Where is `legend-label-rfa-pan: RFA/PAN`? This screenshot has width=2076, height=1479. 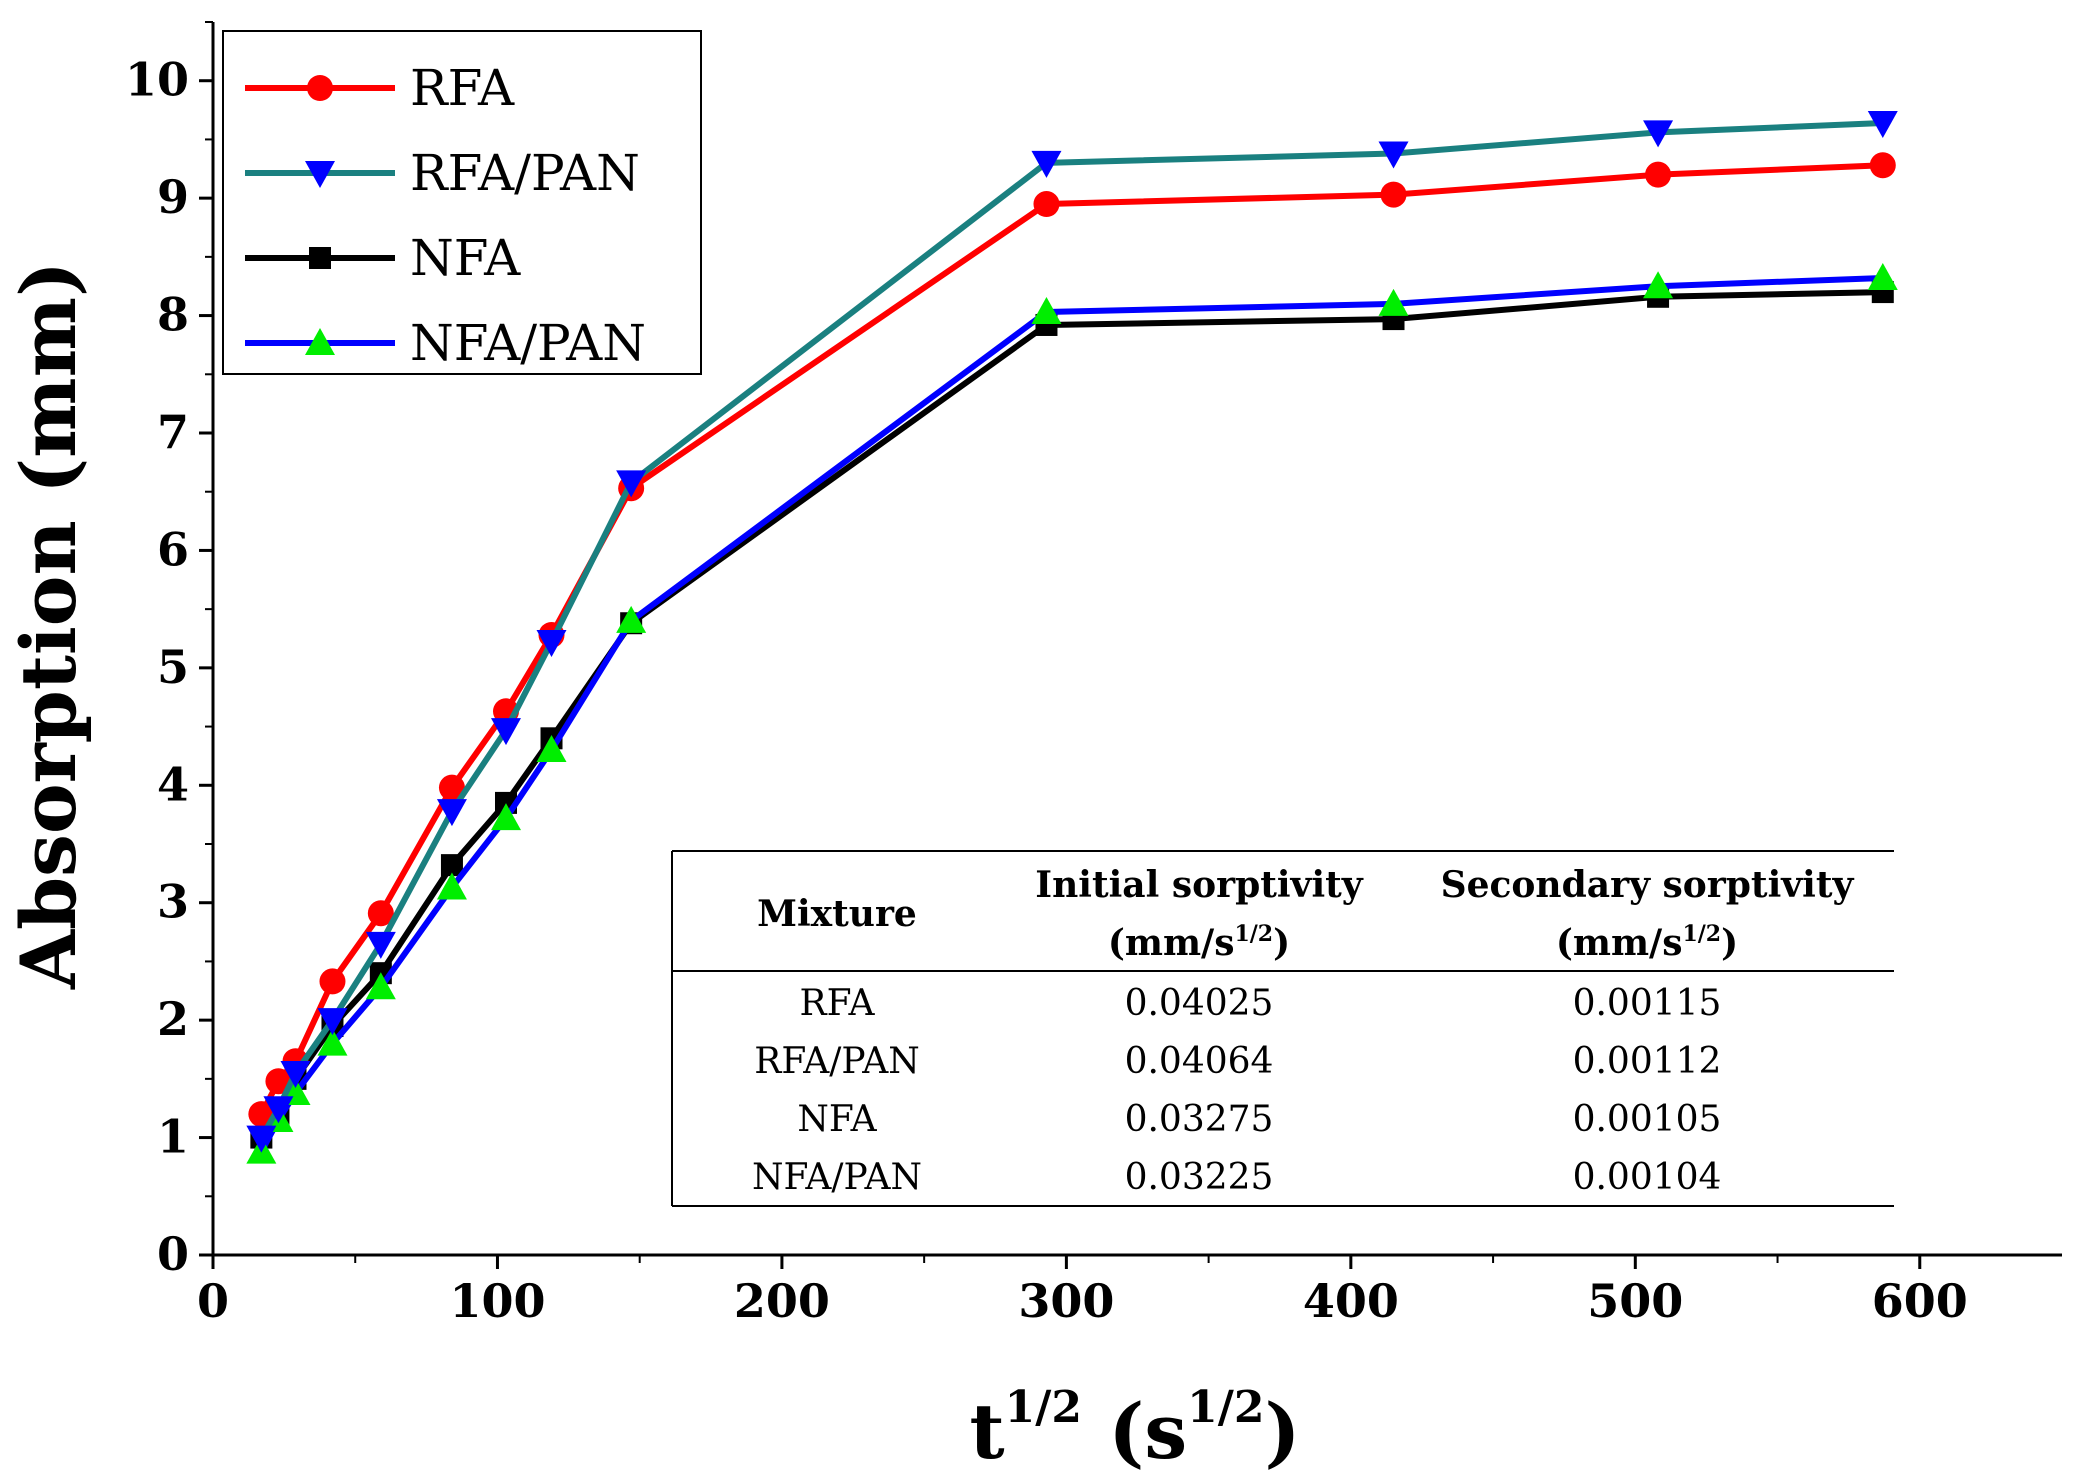
legend-label-rfa-pan: RFA/PAN is located at coordinates (525, 173).